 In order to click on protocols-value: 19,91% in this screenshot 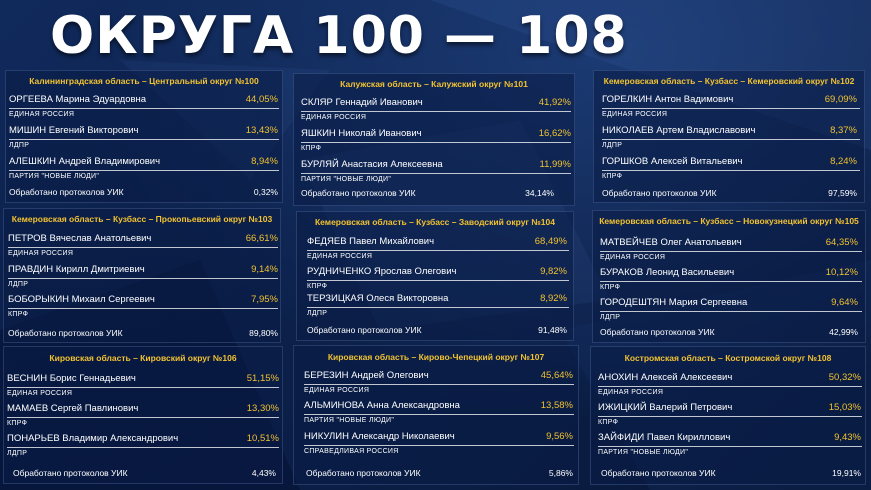, I will do `click(846, 473)`.